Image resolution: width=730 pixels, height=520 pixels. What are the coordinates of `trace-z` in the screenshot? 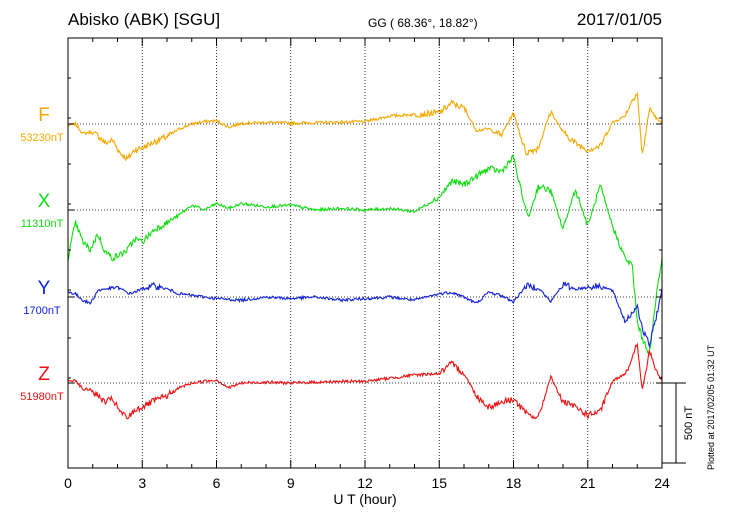 It's located at (365, 381).